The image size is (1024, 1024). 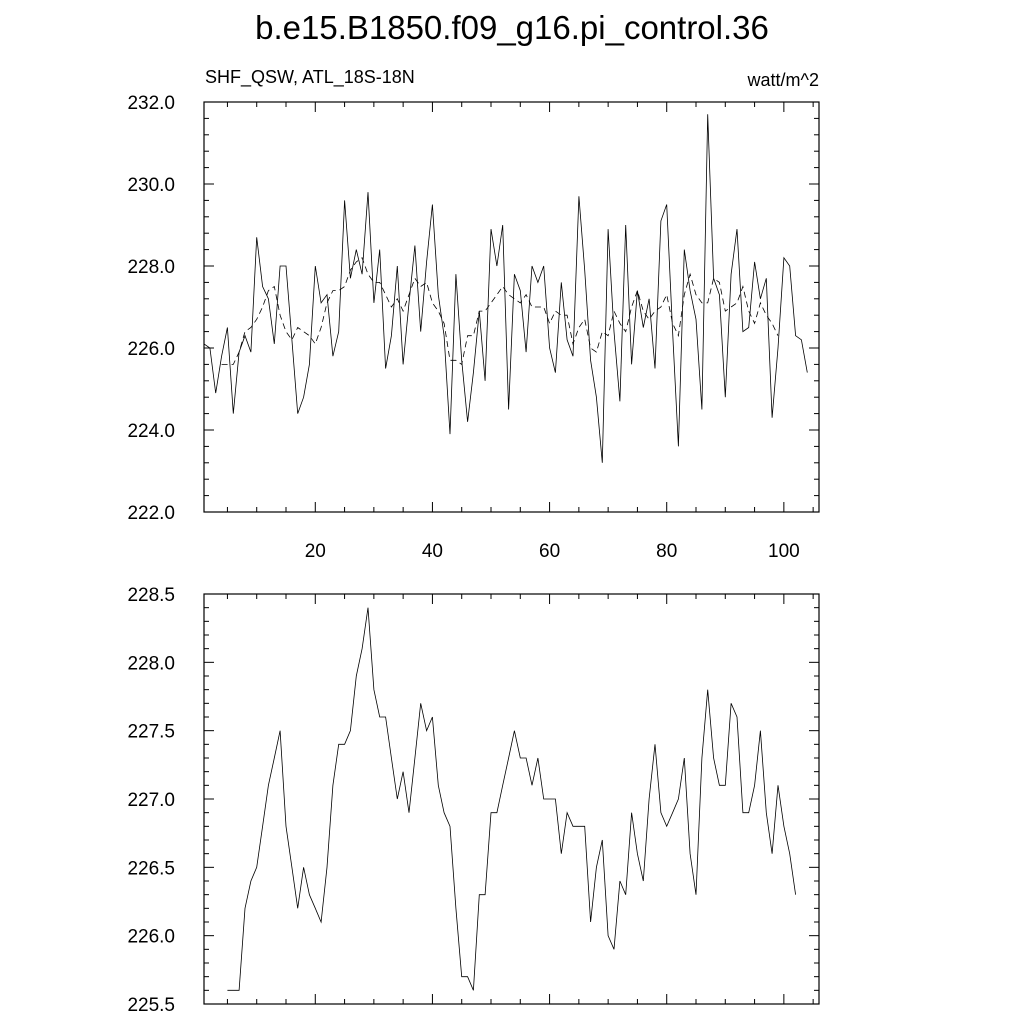 What do you see at coordinates (151, 868) in the screenshot?
I see `bottom-ytick-label: 226.5` at bounding box center [151, 868].